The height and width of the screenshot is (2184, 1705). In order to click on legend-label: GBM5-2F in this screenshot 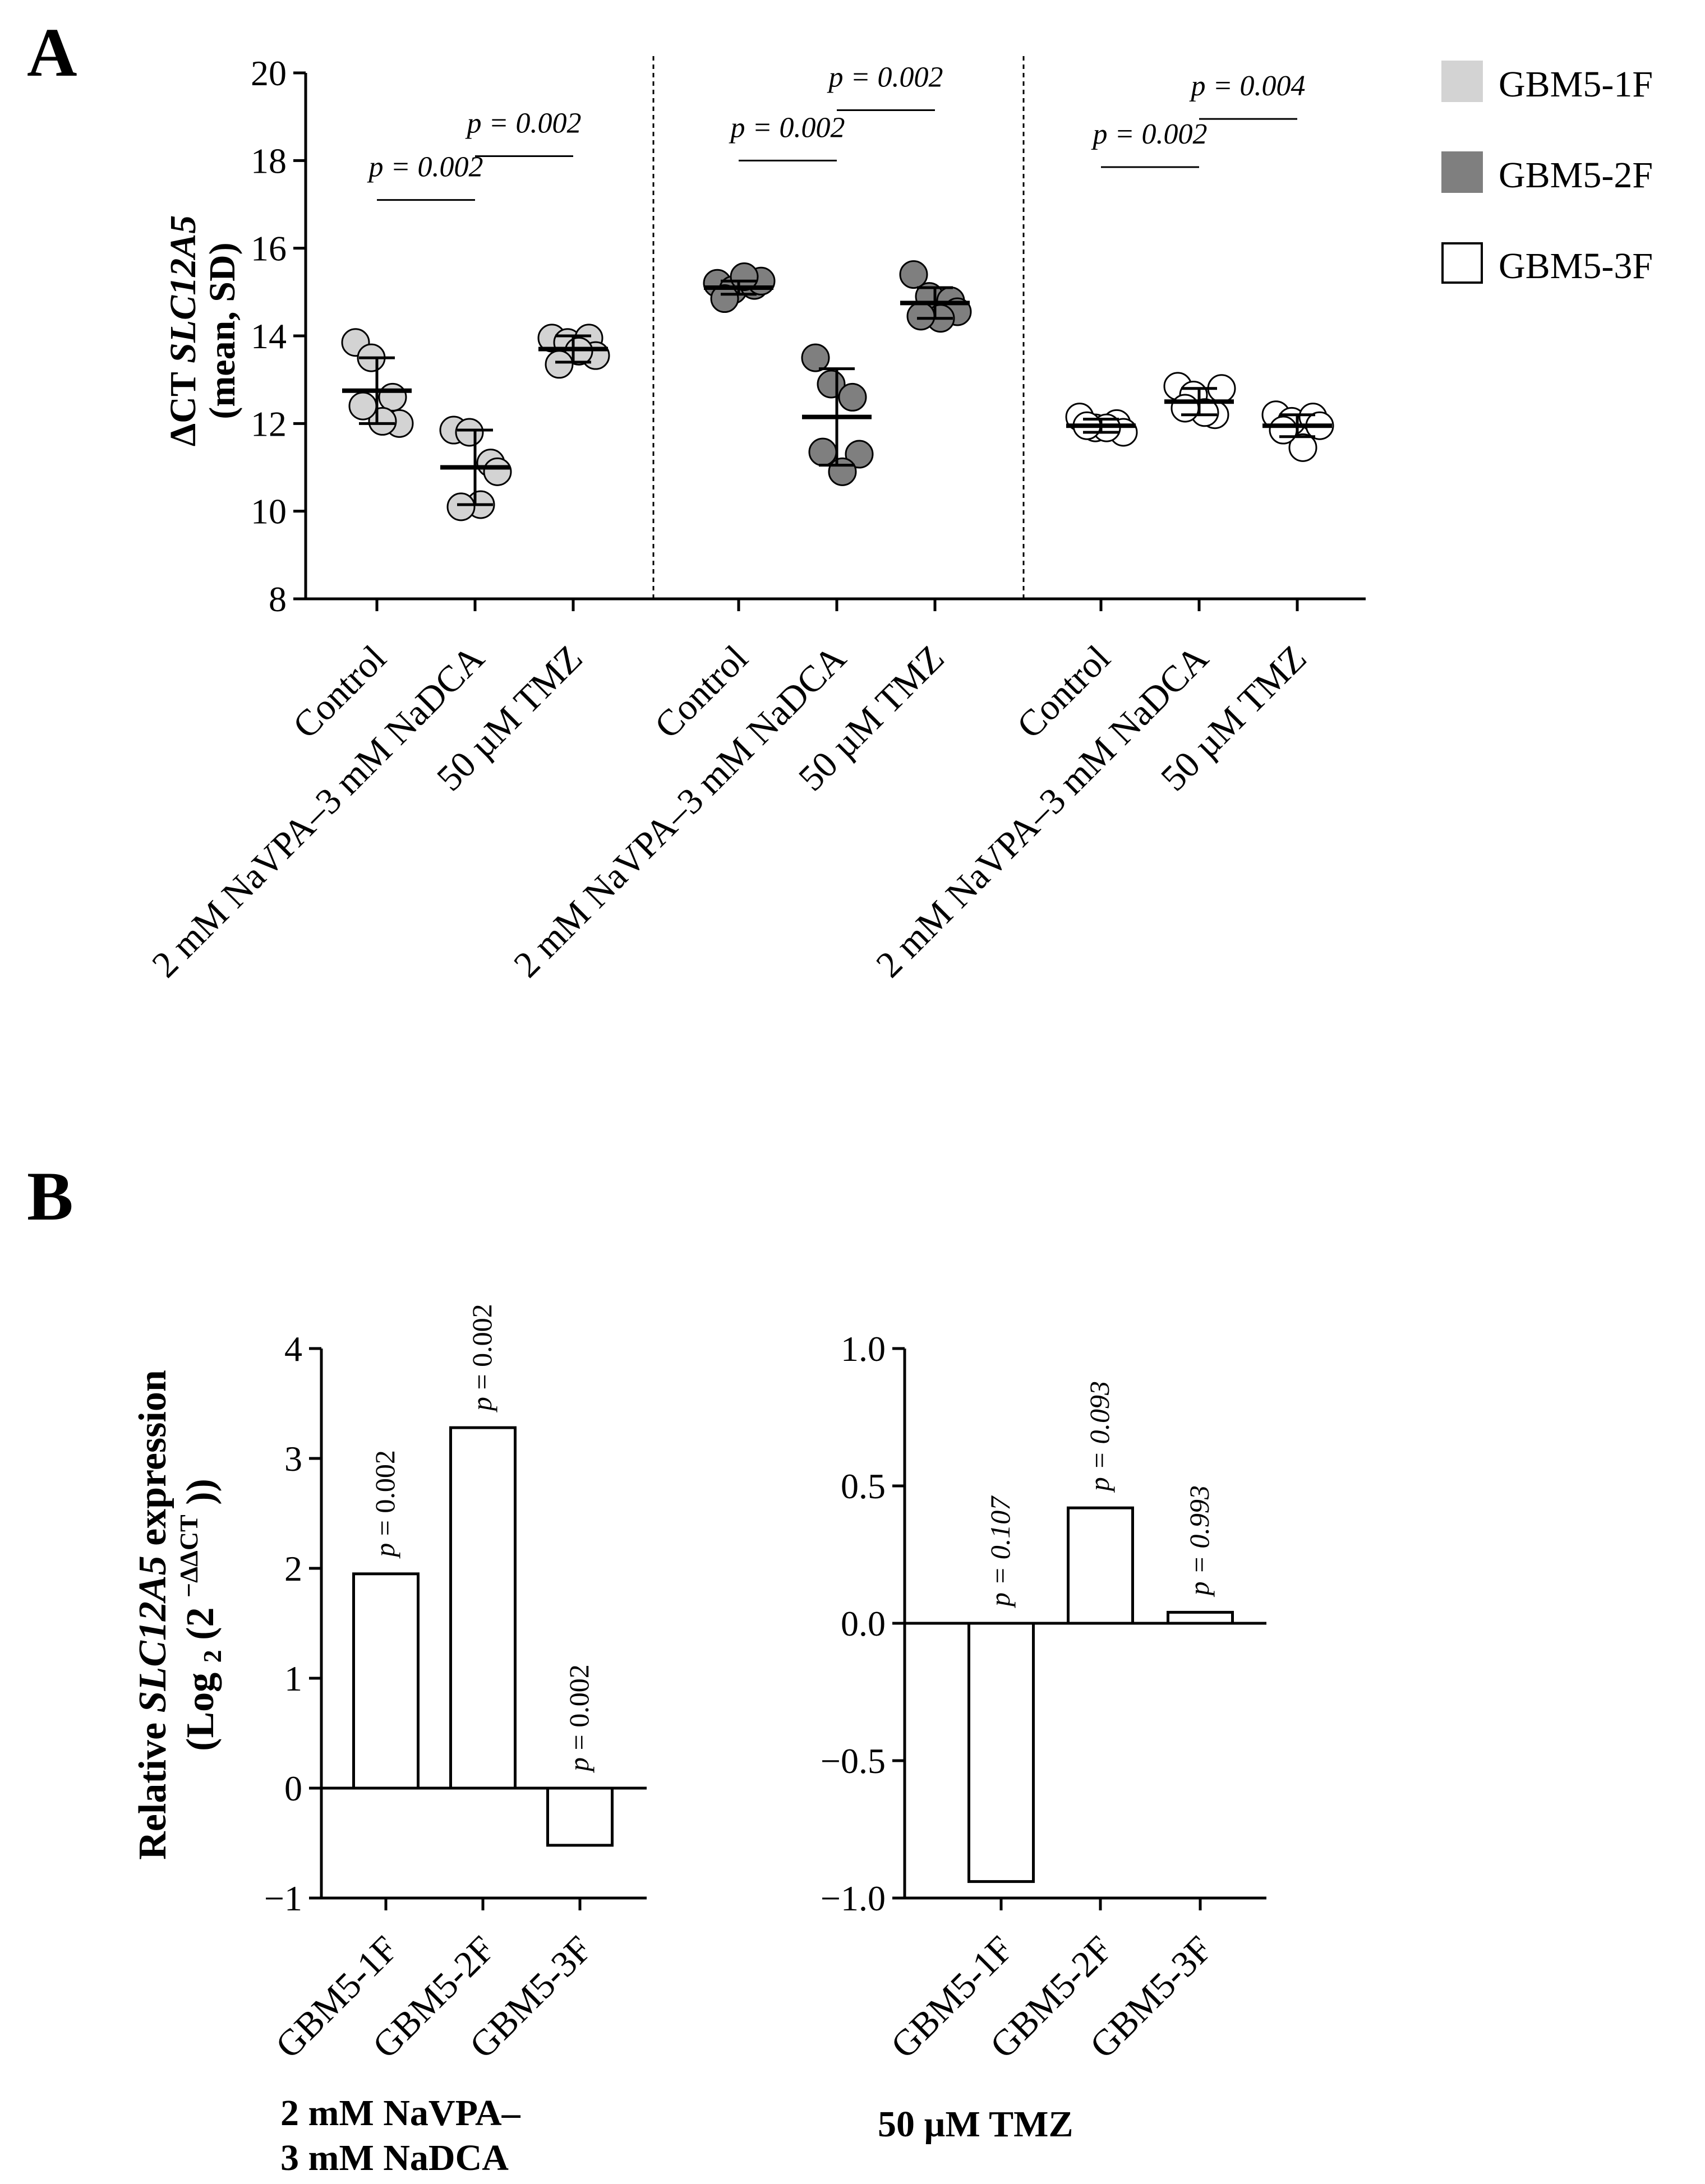, I will do `click(1576, 175)`.